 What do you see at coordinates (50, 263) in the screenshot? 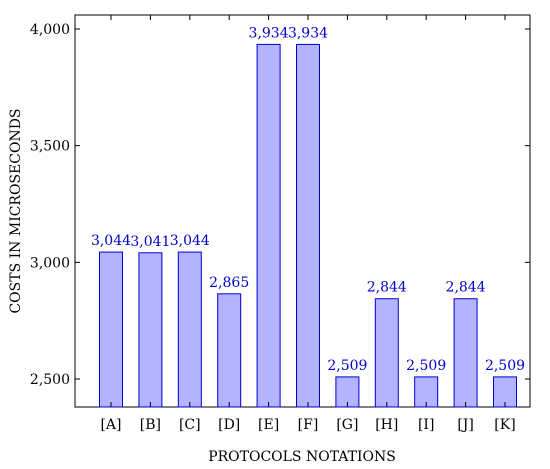
I see `y-tick-label: 3,000` at bounding box center [50, 263].